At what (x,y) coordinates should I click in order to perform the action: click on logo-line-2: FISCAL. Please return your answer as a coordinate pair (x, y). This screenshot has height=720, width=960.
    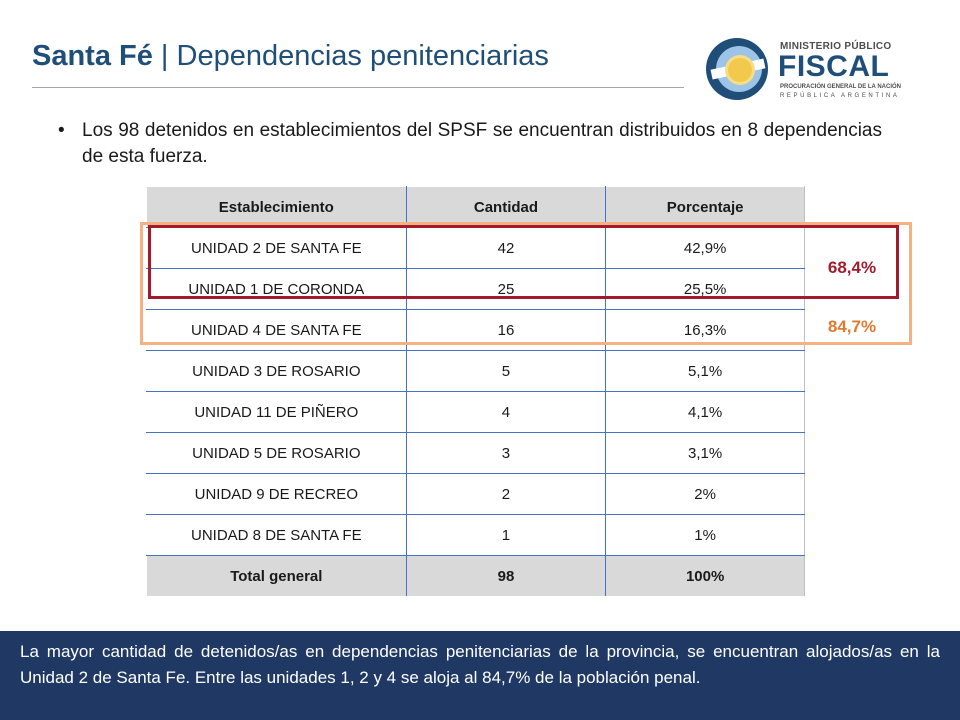
    Looking at the image, I should click on (834, 66).